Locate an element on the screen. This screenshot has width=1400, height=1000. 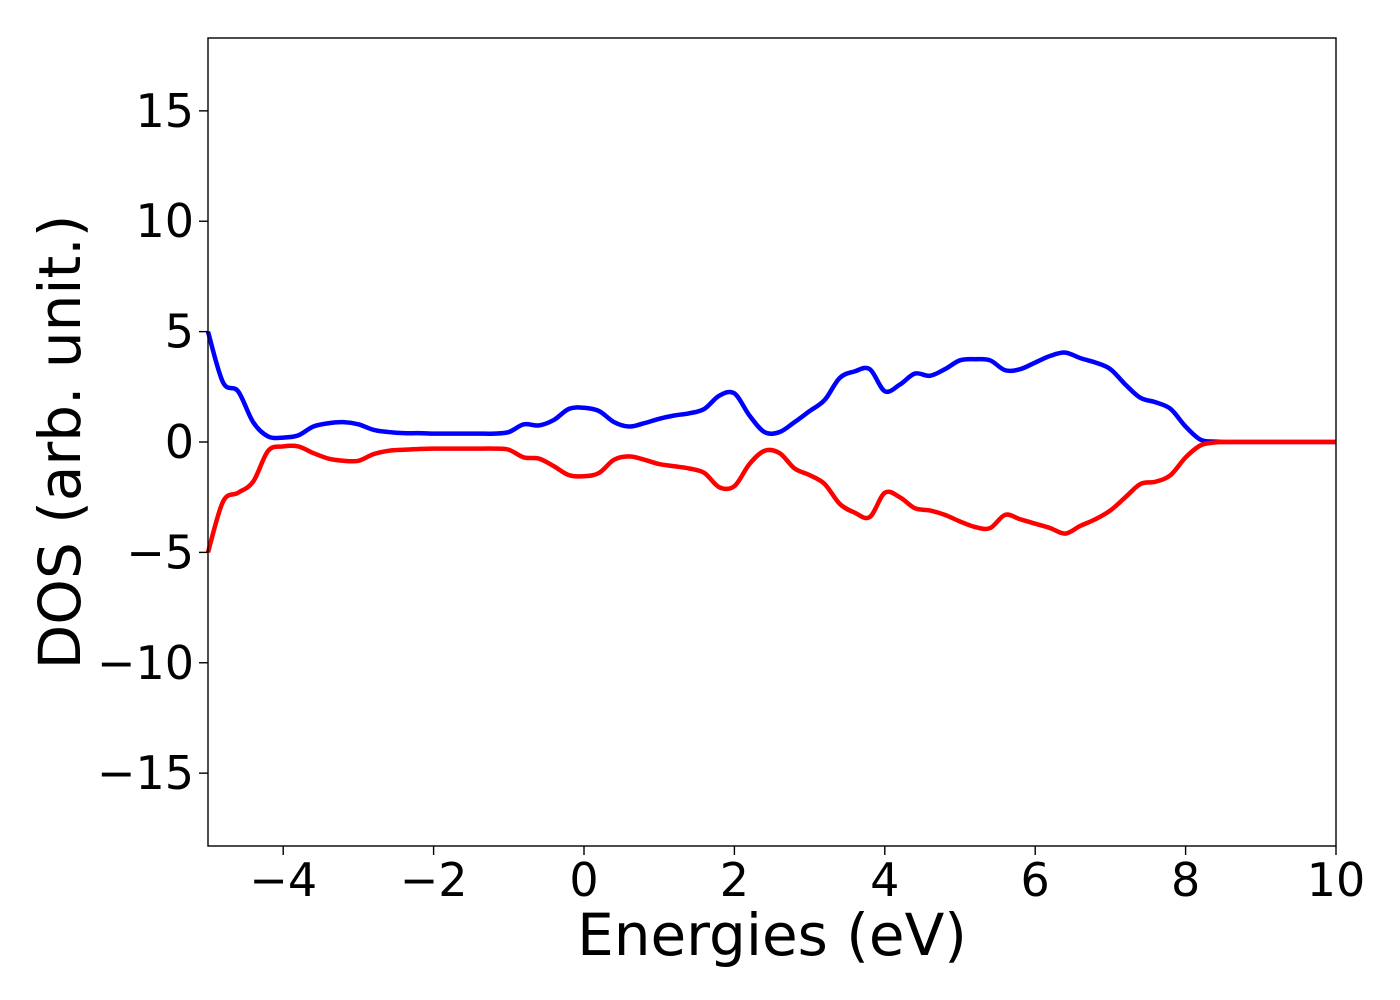
x-tick-label: 4 is located at coordinates (884, 880).